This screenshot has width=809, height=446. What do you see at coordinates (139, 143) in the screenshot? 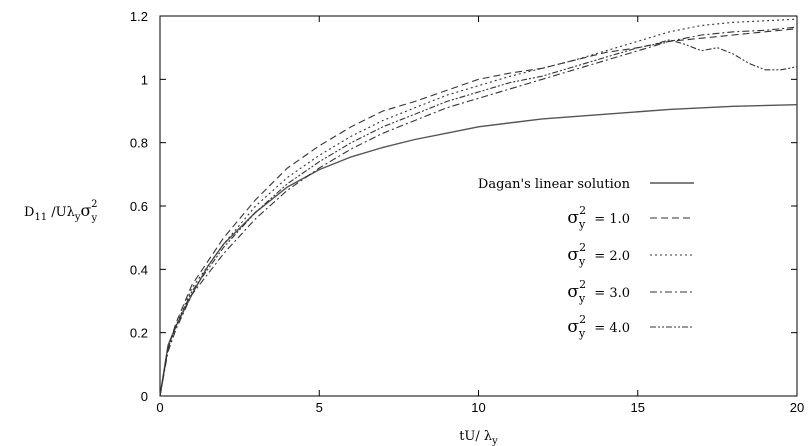
I see `y-tick-label: 0.8` at bounding box center [139, 143].